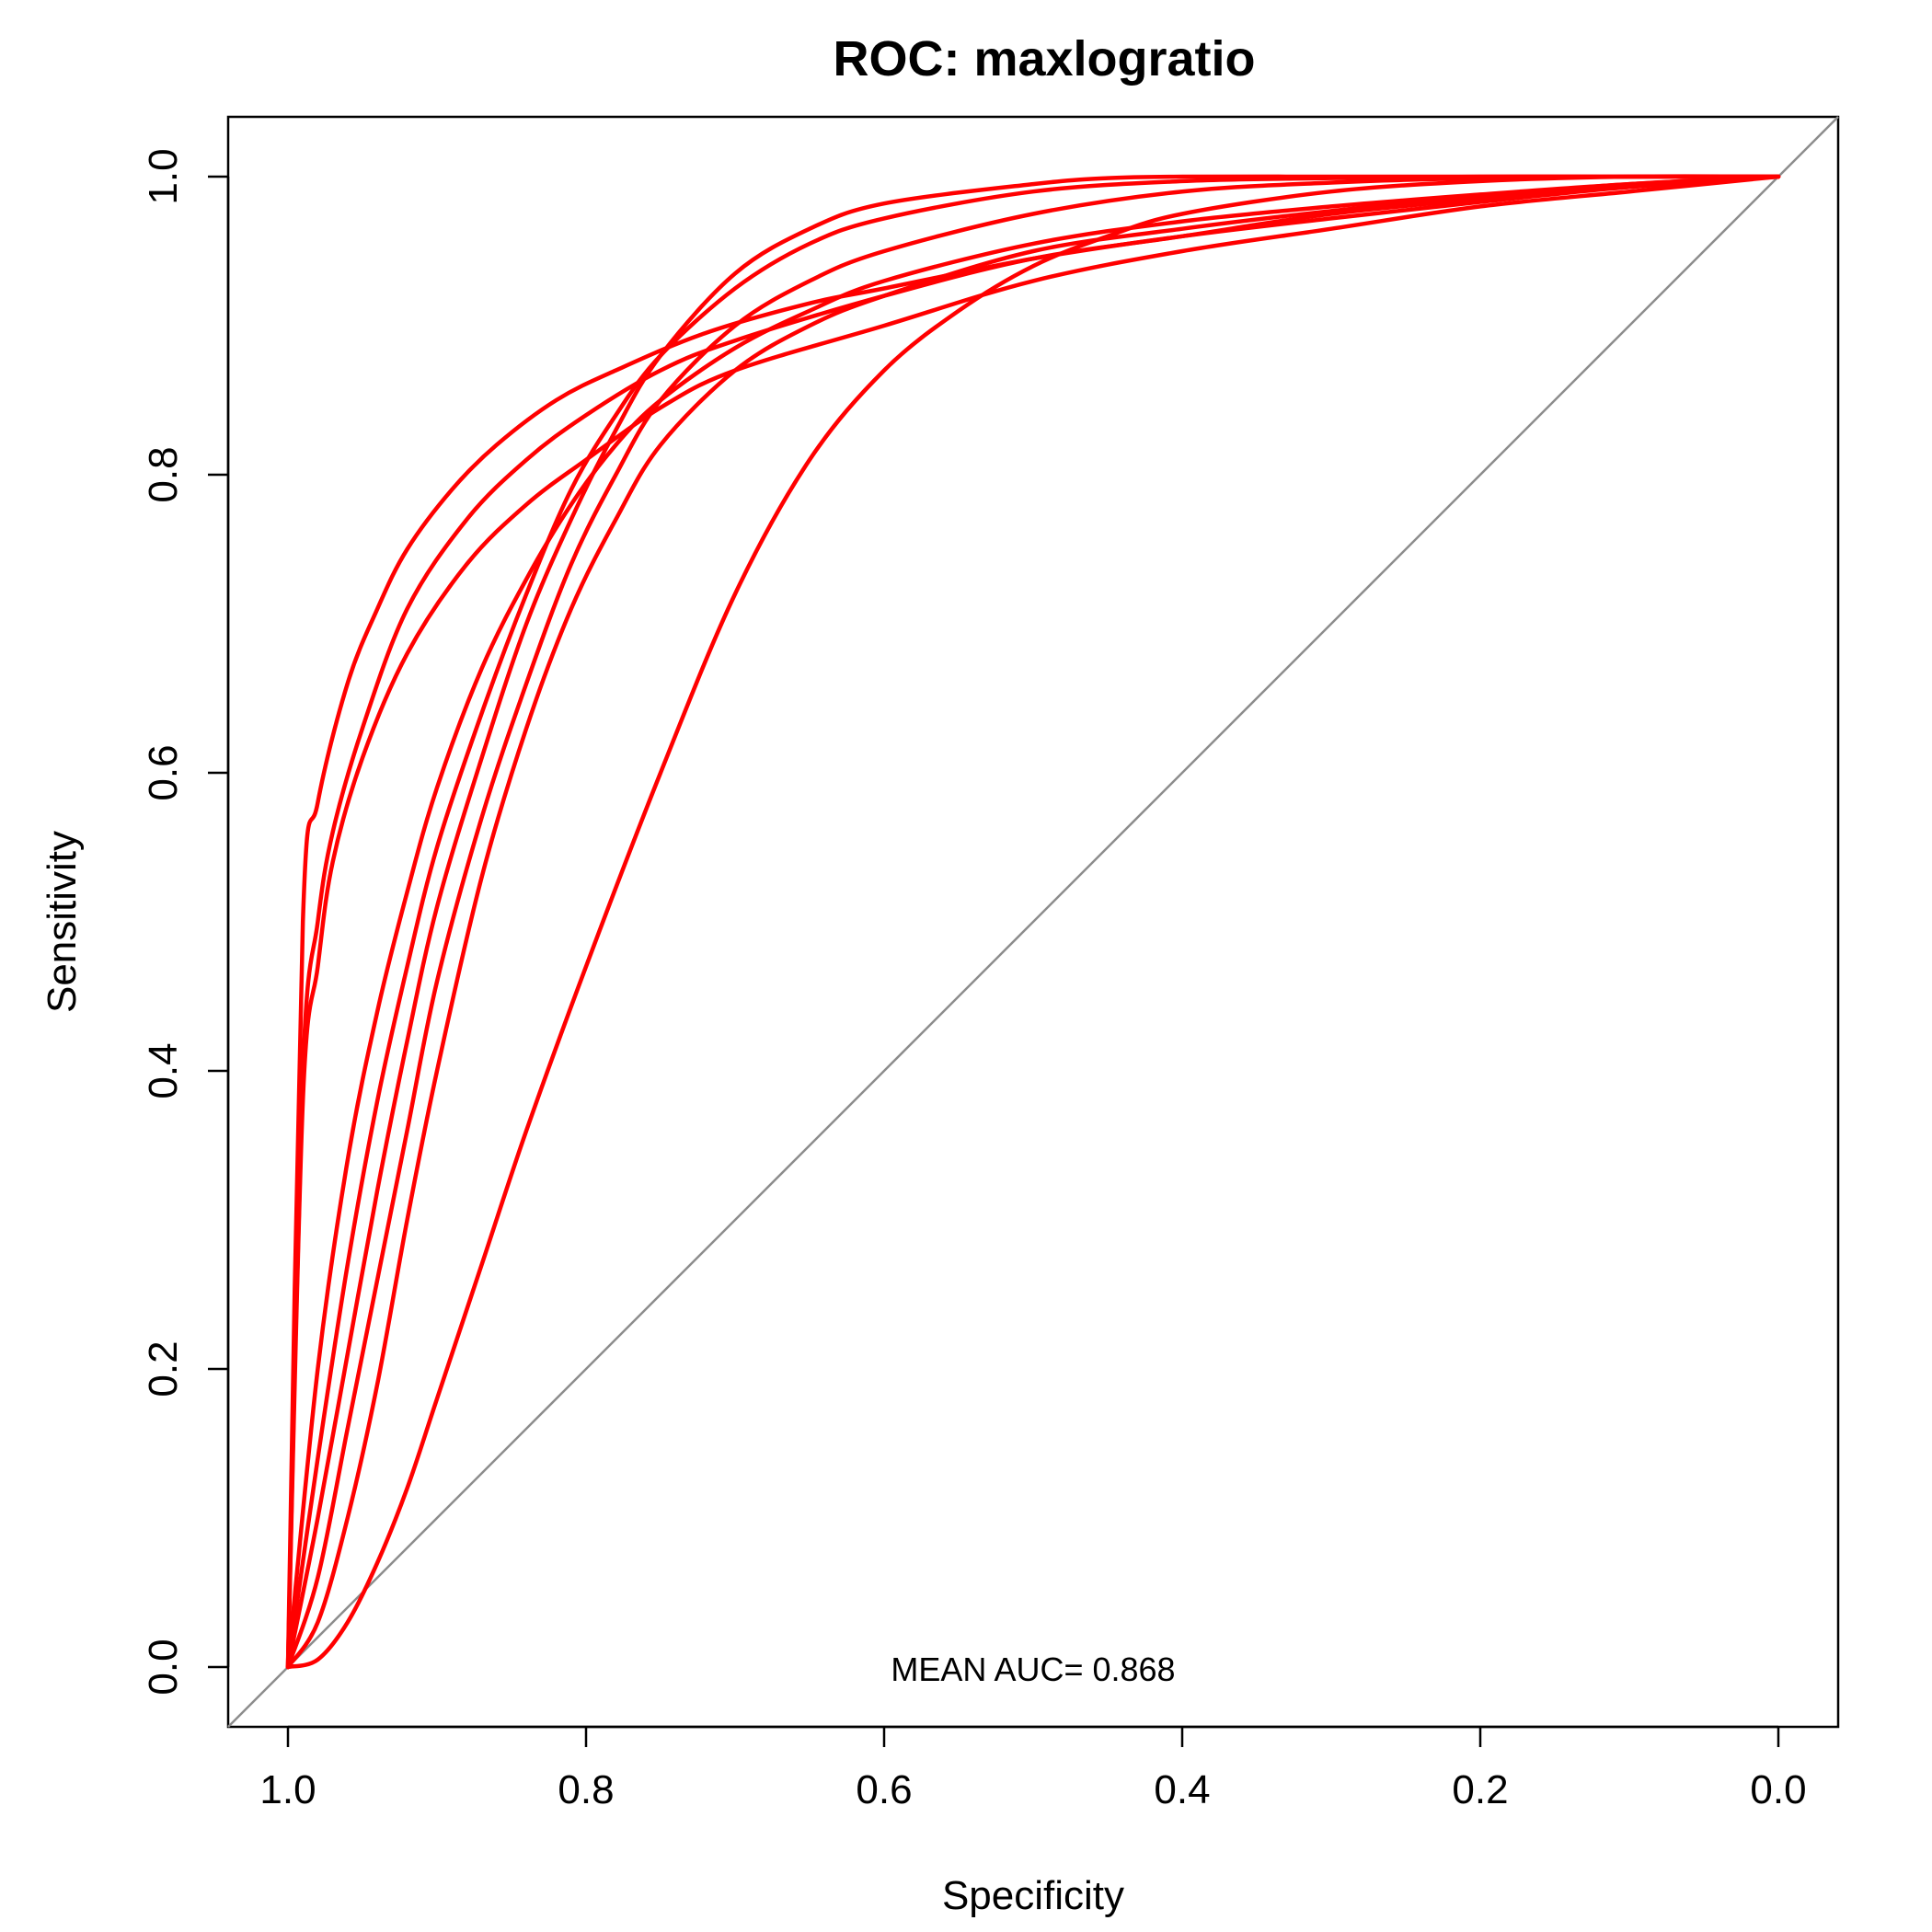 This screenshot has width=1932, height=1932. Describe the element at coordinates (1182, 1789) in the screenshot. I see `x-tick-label: 0.4` at that location.